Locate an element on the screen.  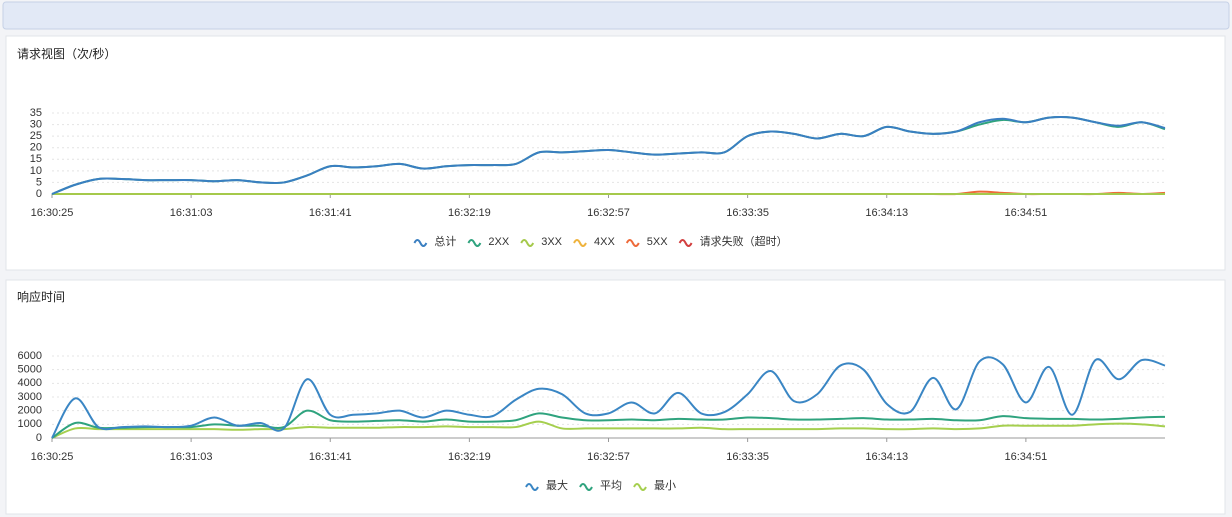
legend-label: 4XX is located at coordinates (604, 242).